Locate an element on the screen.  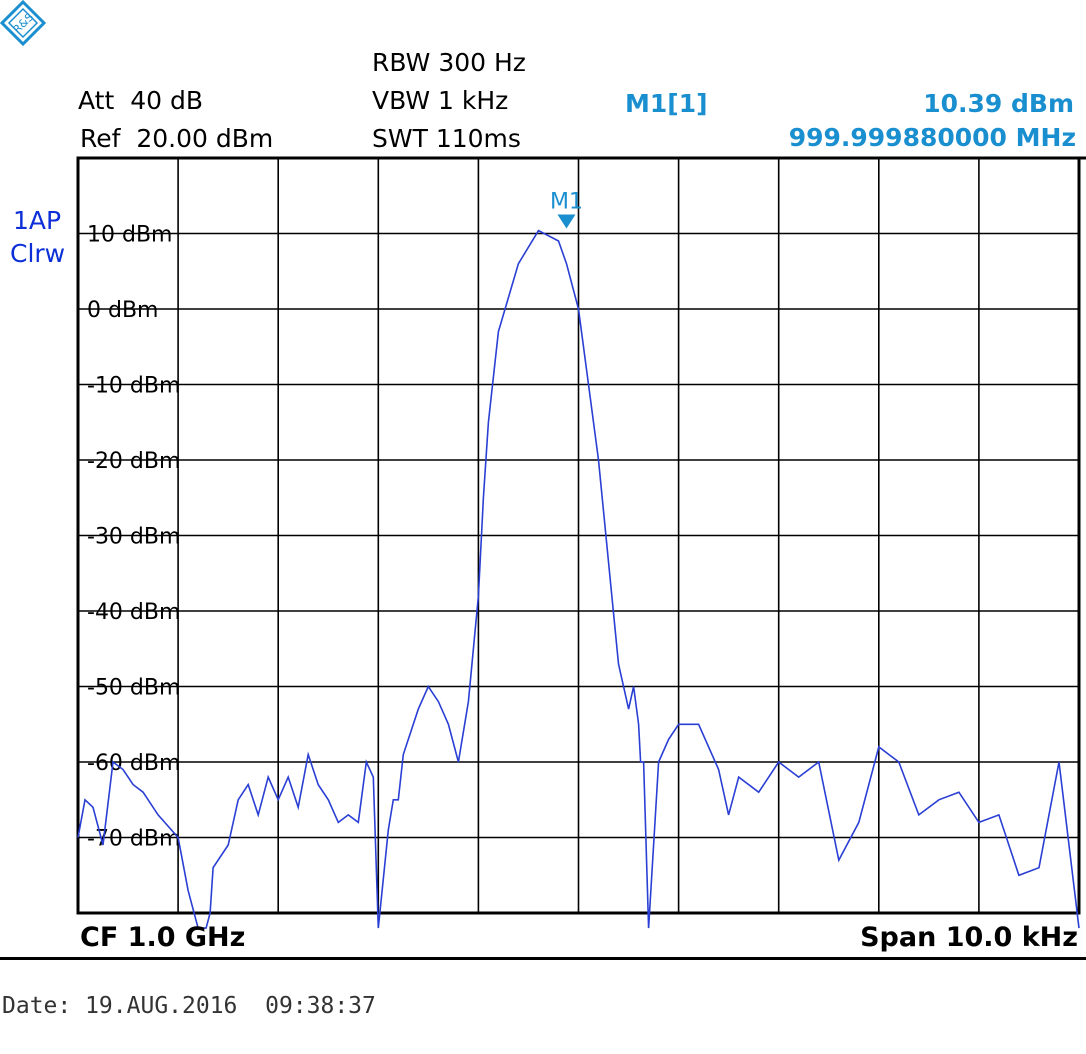
footer-separator is located at coordinates (543, 958).